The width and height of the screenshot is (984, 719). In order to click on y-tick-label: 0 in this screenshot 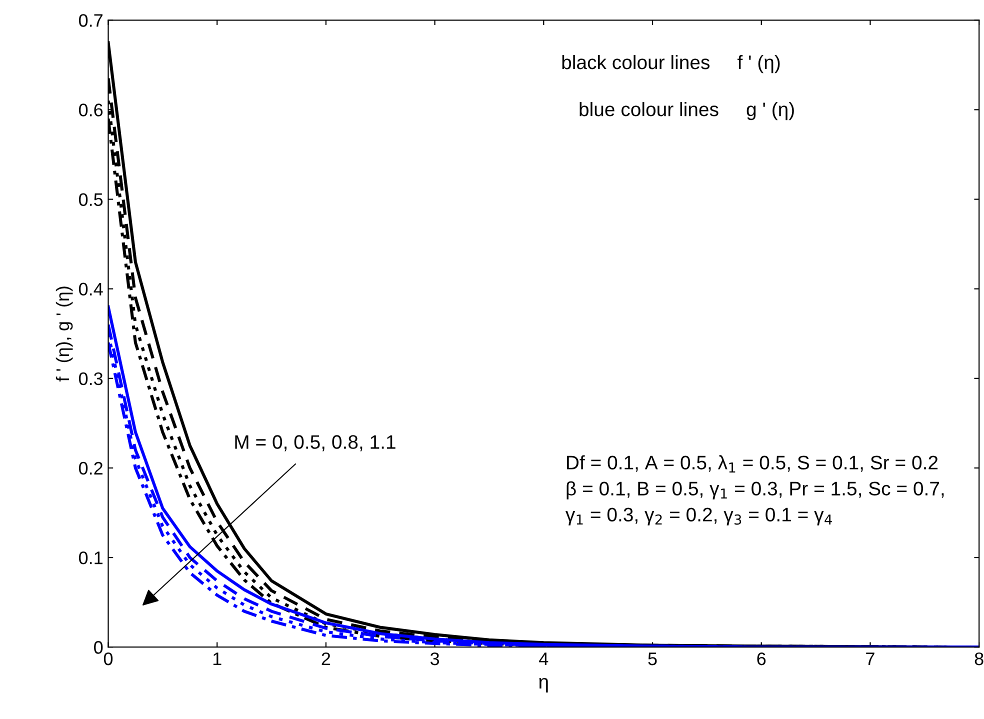, I will do `click(98, 647)`.